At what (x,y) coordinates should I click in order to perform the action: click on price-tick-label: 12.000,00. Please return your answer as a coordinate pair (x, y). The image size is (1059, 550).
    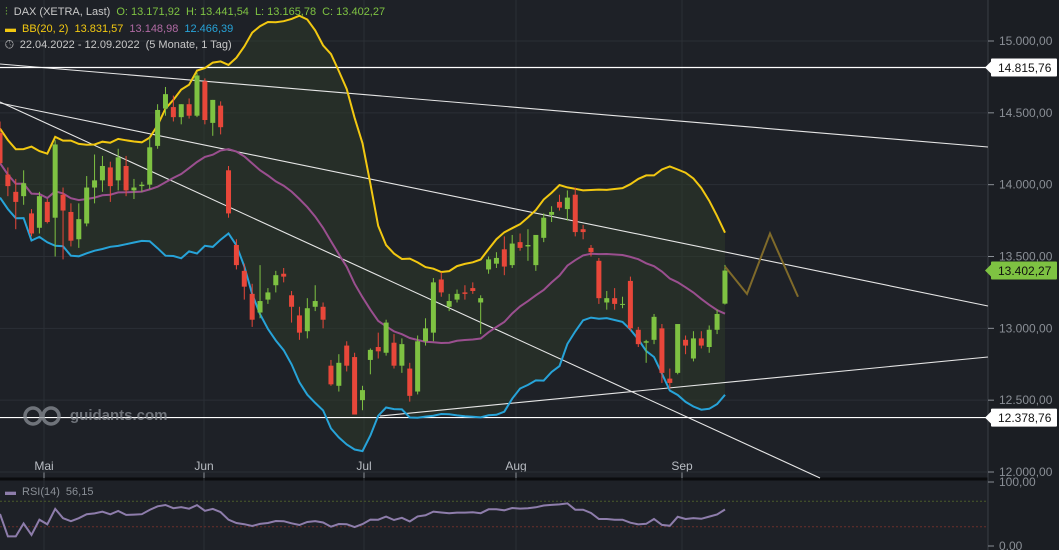
    Looking at the image, I should click on (1026, 472).